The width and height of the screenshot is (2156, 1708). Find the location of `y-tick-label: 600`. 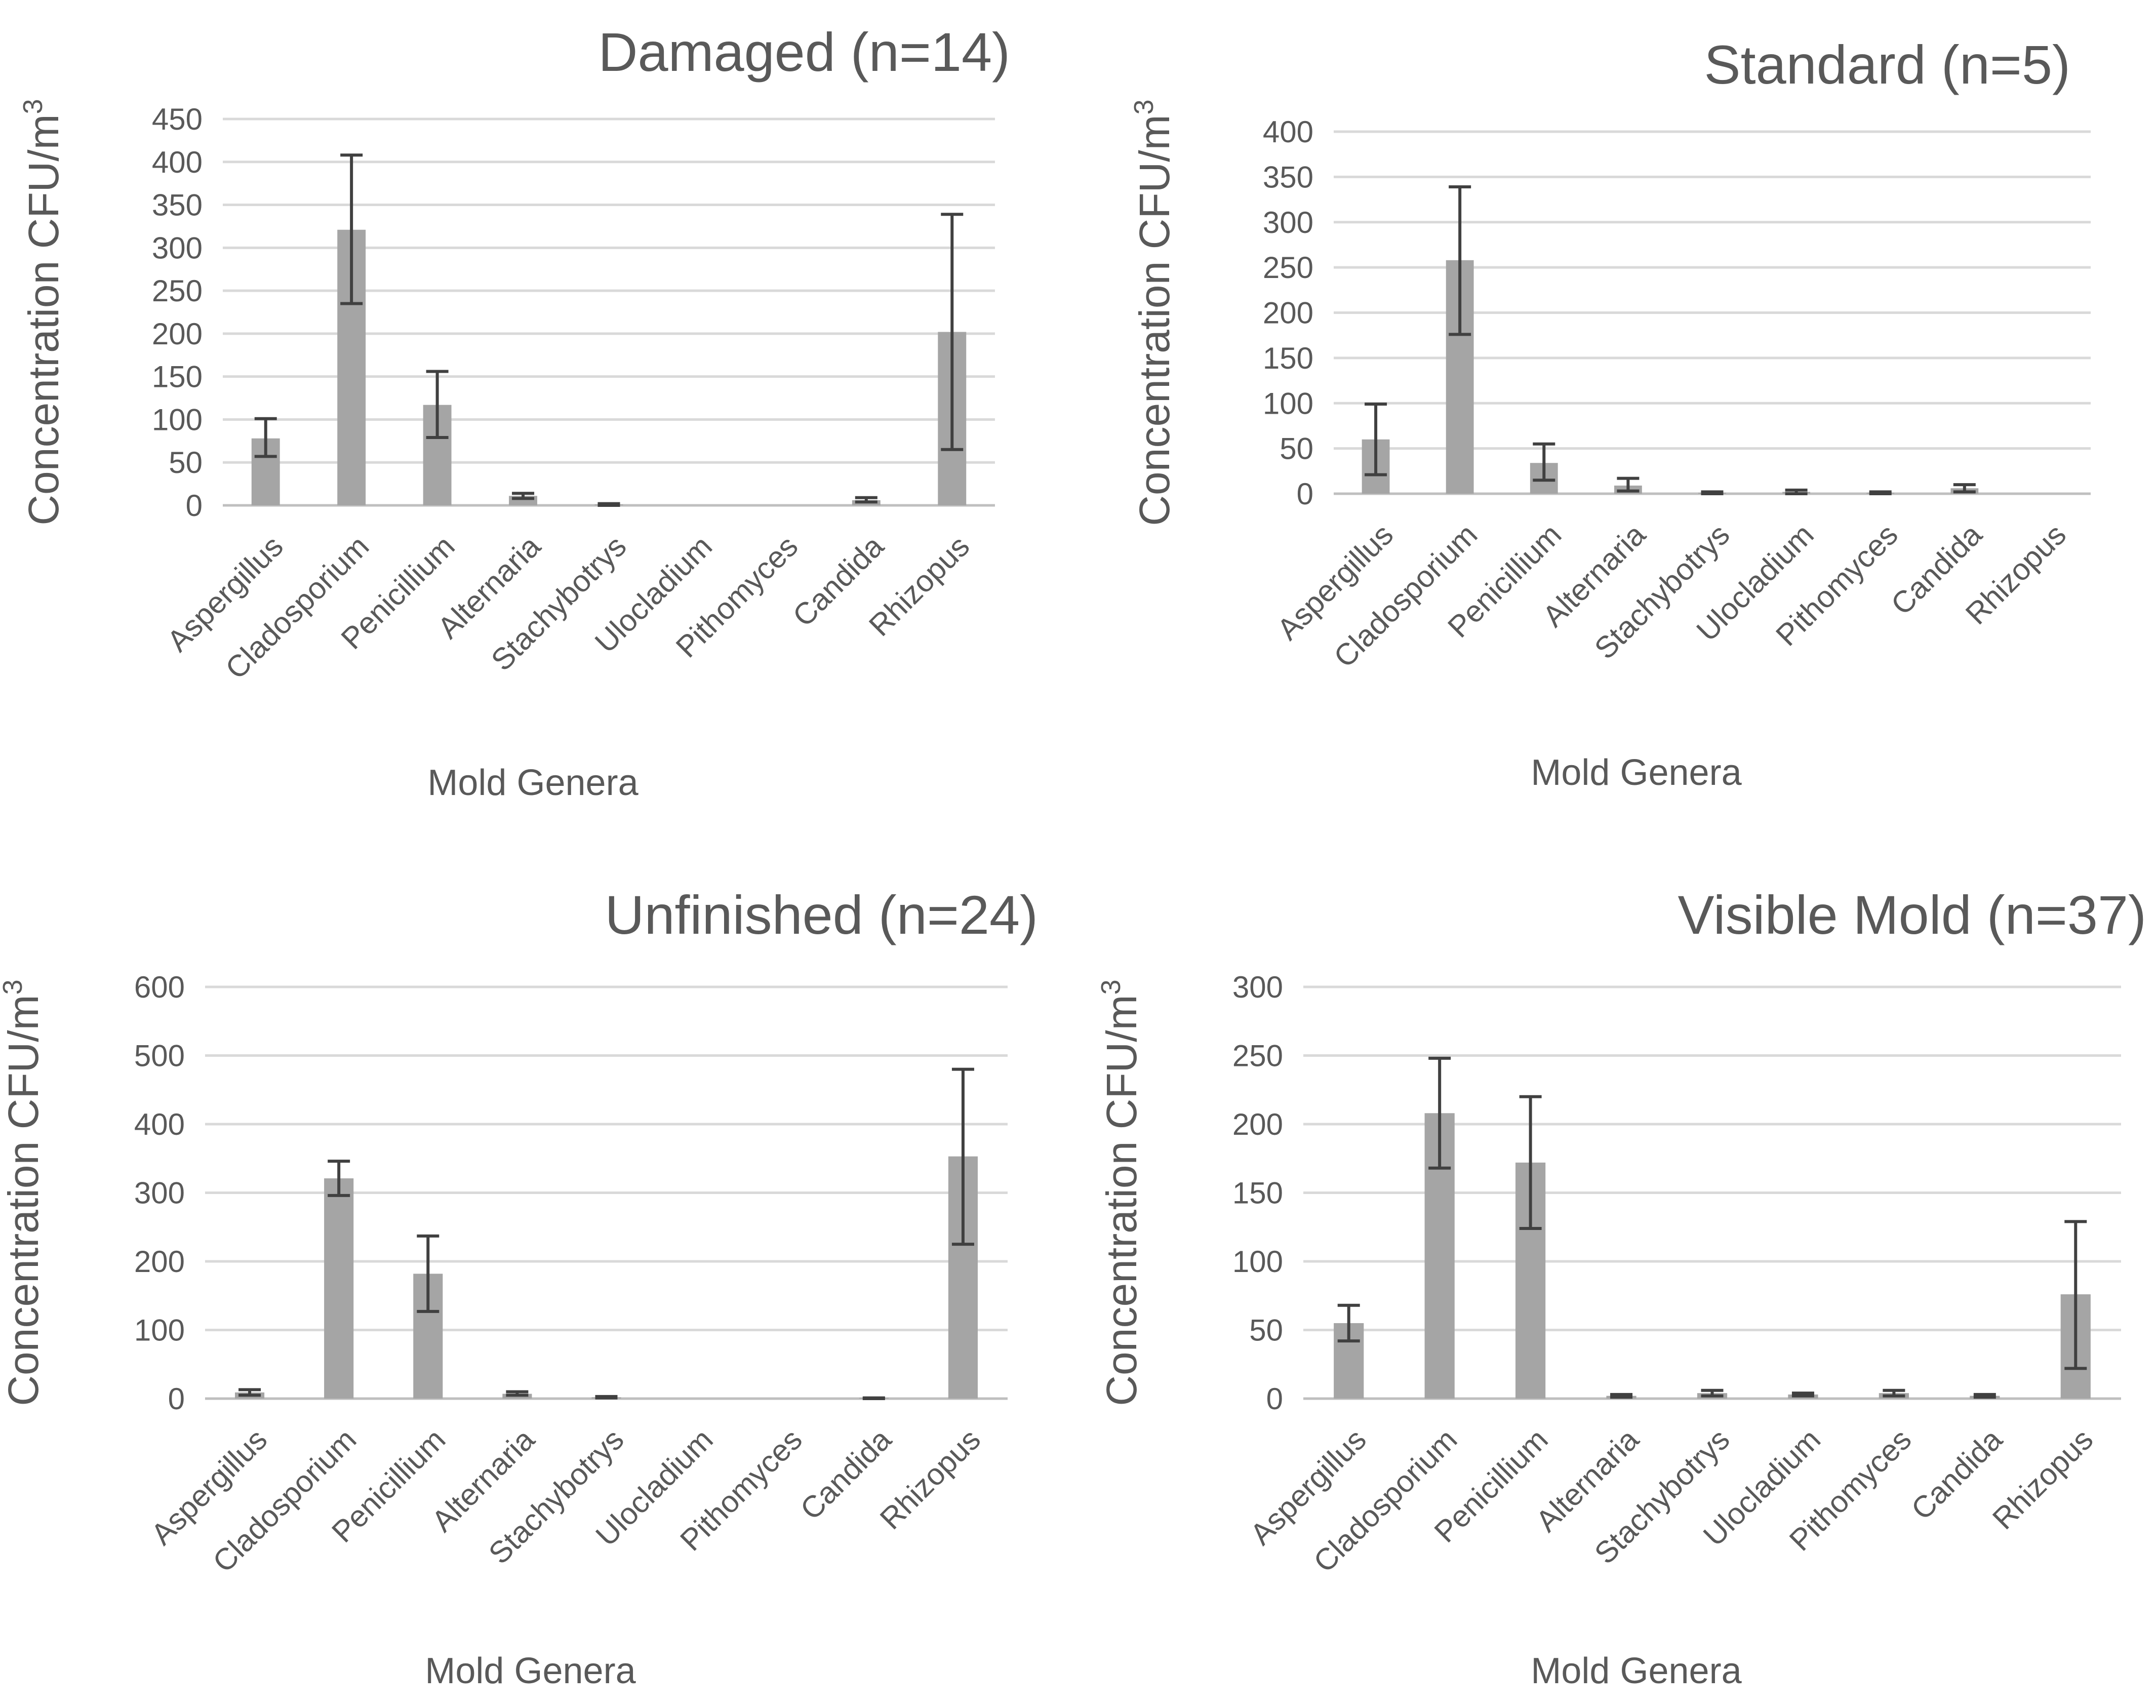

y-tick-label: 600 is located at coordinates (159, 987).